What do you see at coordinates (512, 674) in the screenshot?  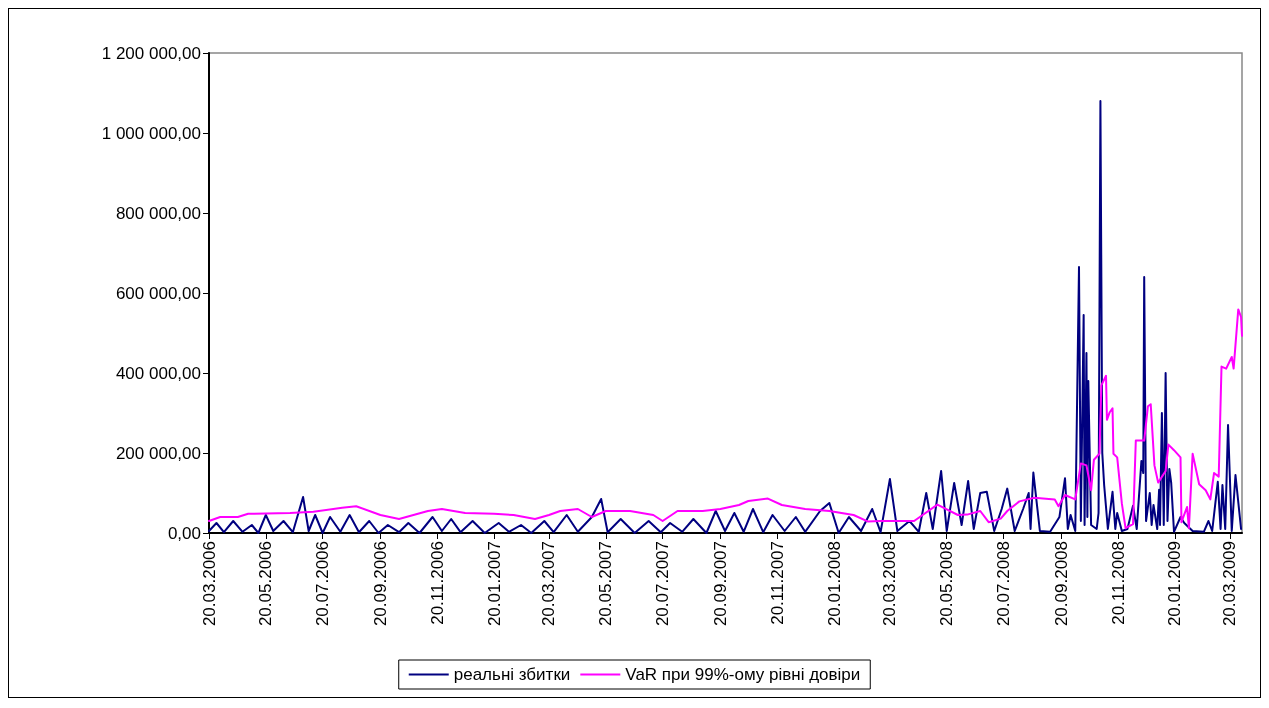 I see `legend-label: реальні збитки` at bounding box center [512, 674].